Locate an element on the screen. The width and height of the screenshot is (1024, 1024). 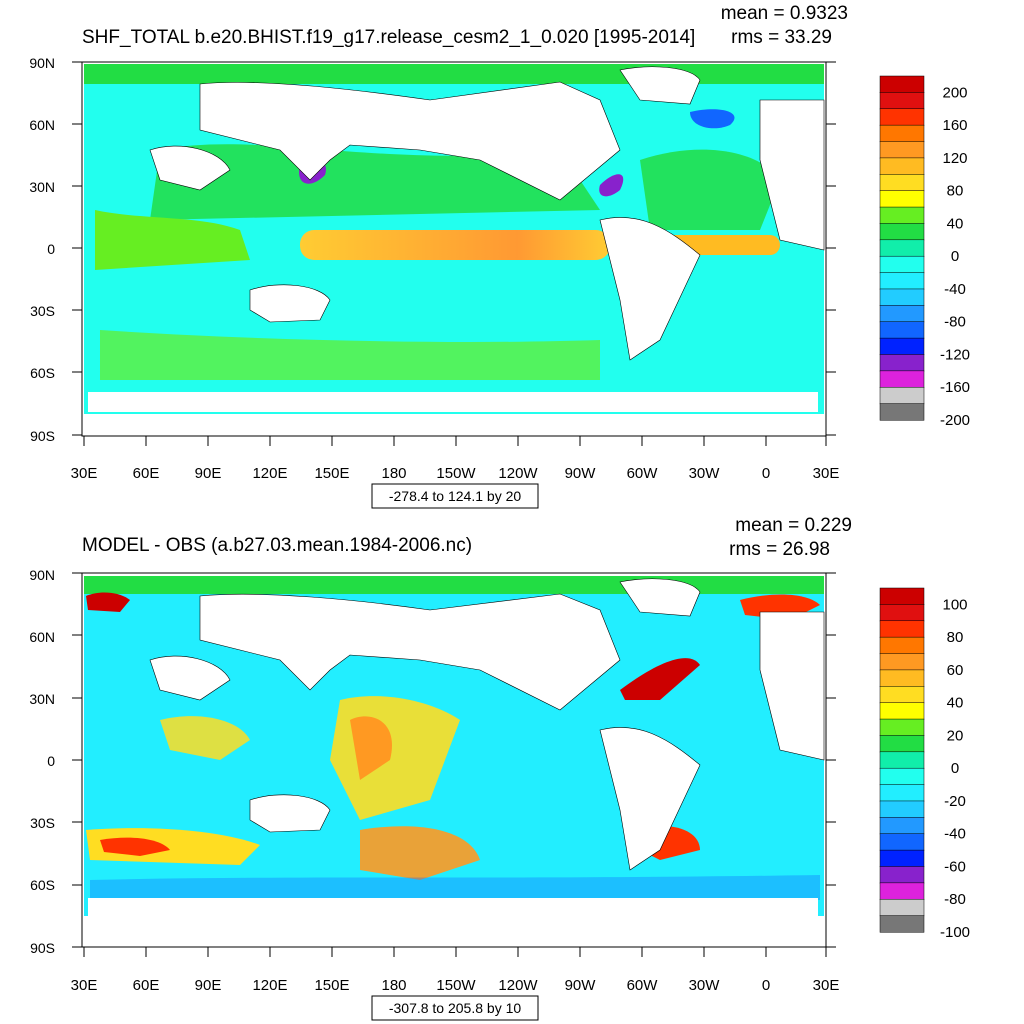
gulf-stream-max-bottom is located at coordinates (660, 679).